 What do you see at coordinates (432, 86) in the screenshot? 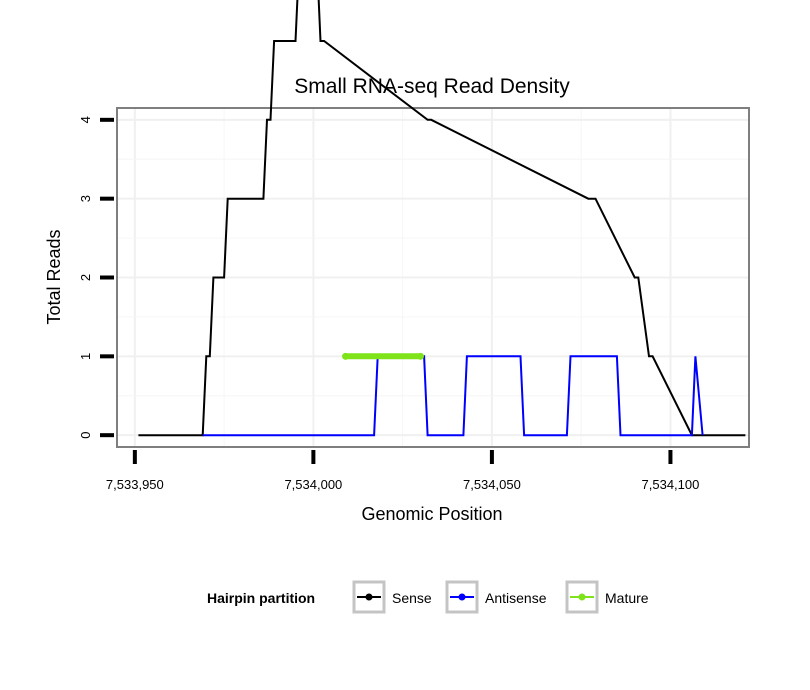
I see `chart-title: Small RNA-seq Read Density` at bounding box center [432, 86].